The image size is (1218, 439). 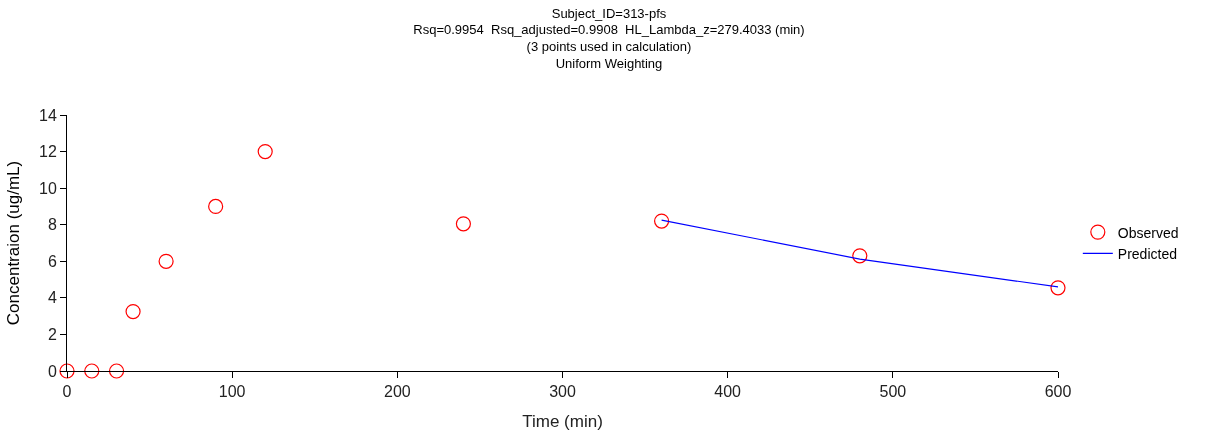 What do you see at coordinates (52, 335) in the screenshot?
I see `y-tick-label: 2` at bounding box center [52, 335].